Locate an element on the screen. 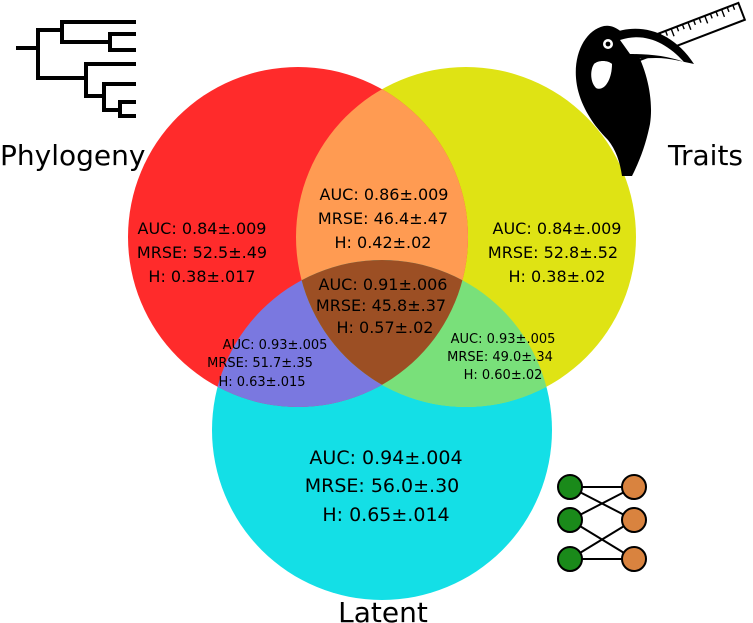 The height and width of the screenshot is (623, 753). traits-label: Traits is located at coordinates (705, 155).